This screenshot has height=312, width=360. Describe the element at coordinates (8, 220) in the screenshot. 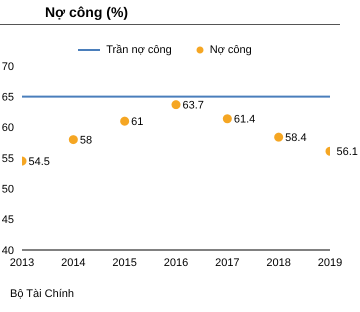

I see `y-tick-label: 45` at that location.